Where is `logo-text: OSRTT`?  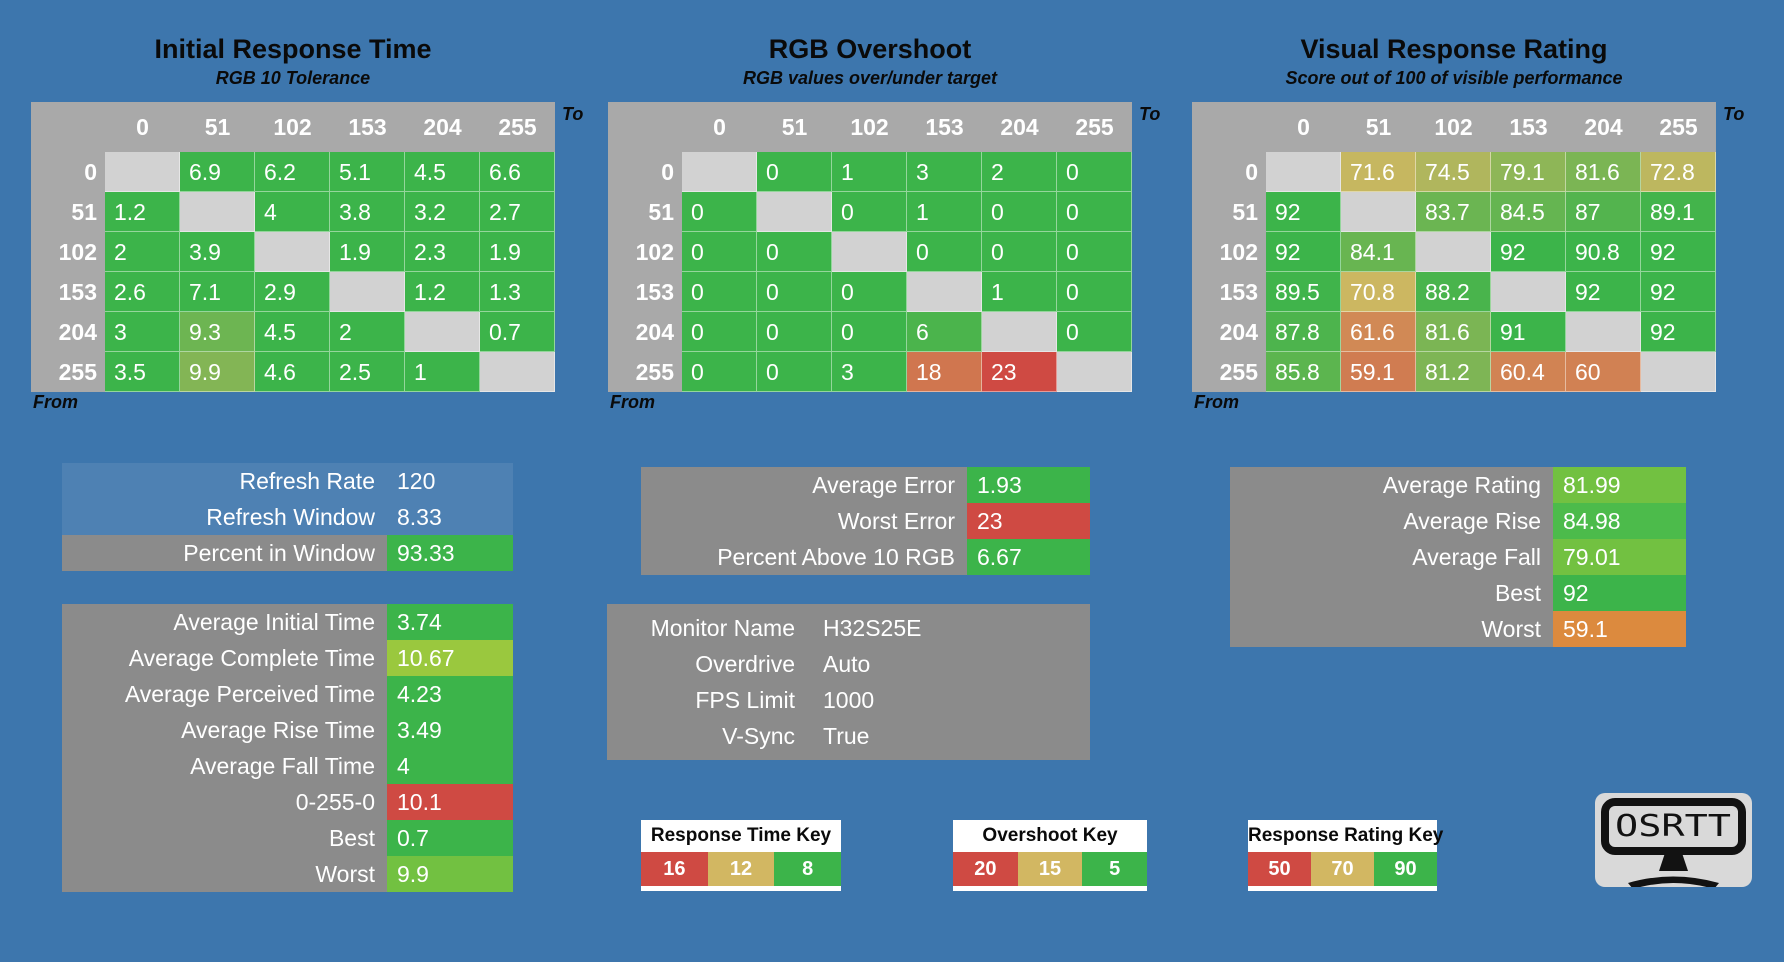 logo-text: OSRTT is located at coordinates (1673, 826).